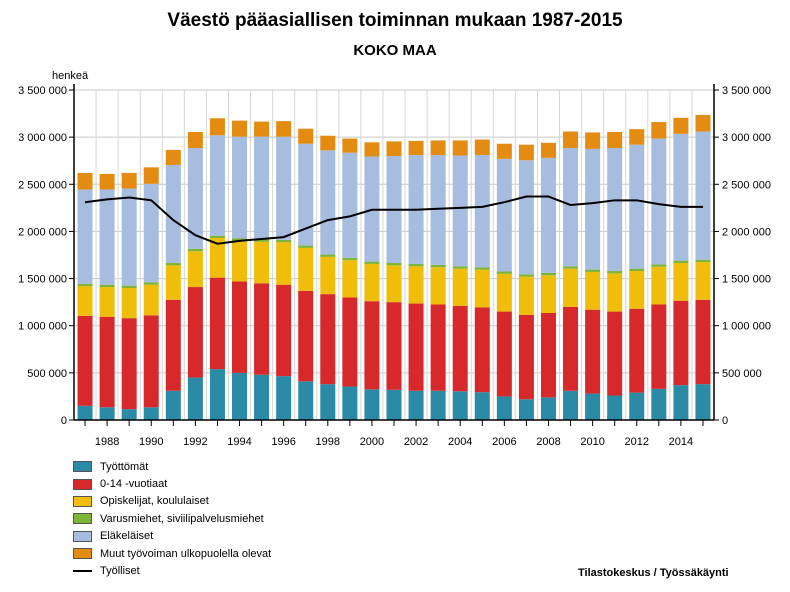  Describe the element at coordinates (42, 185) in the screenshot. I see `y-tick-label: 2 500 000` at that location.